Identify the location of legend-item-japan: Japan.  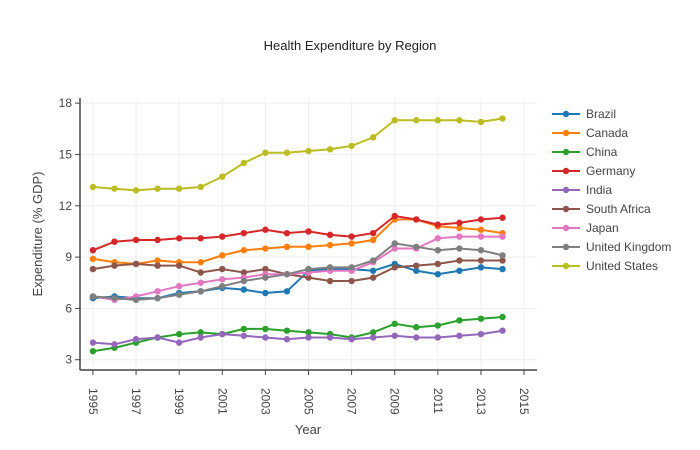
(585, 228).